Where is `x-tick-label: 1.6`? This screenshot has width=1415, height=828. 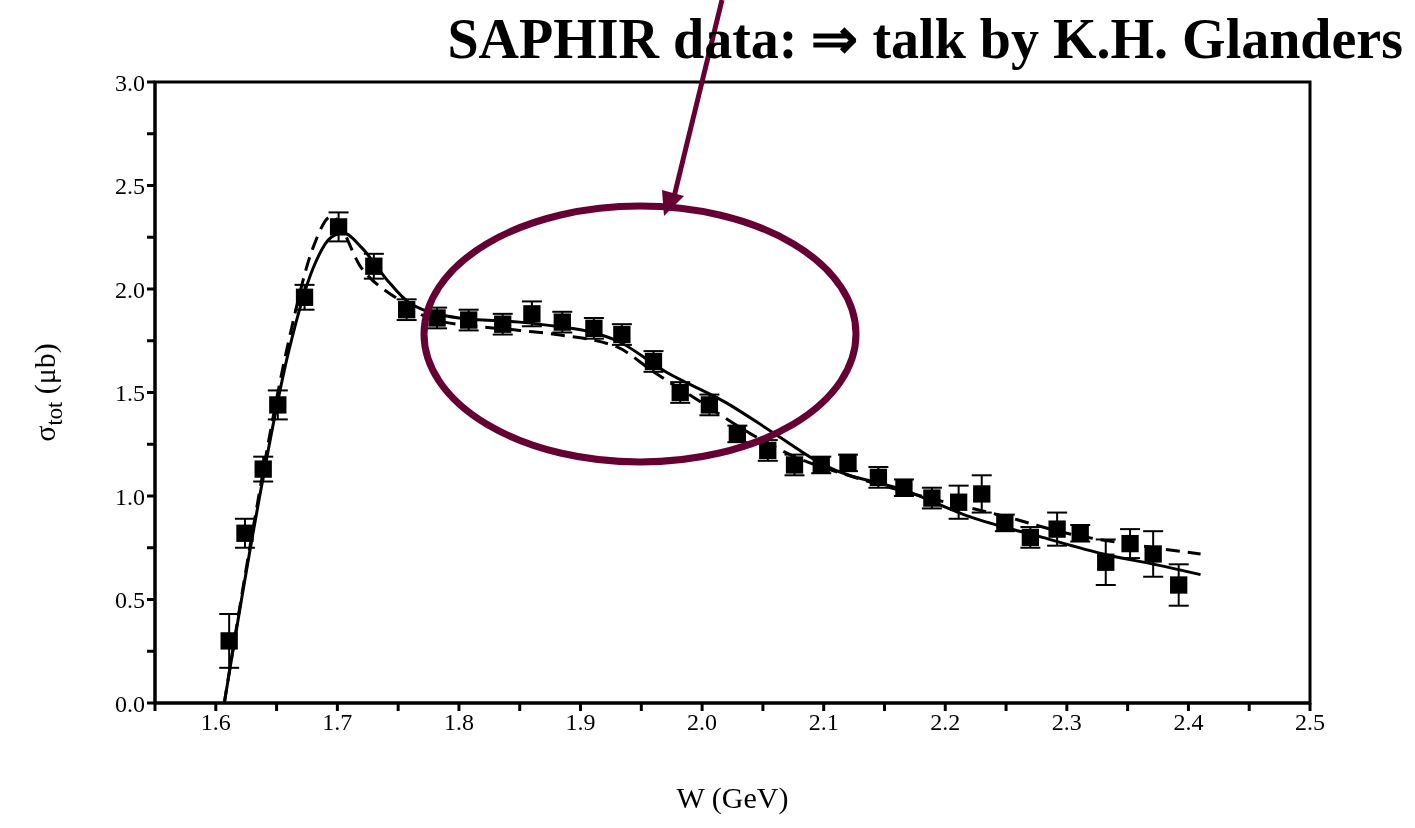 x-tick-label: 1.6 is located at coordinates (215, 722).